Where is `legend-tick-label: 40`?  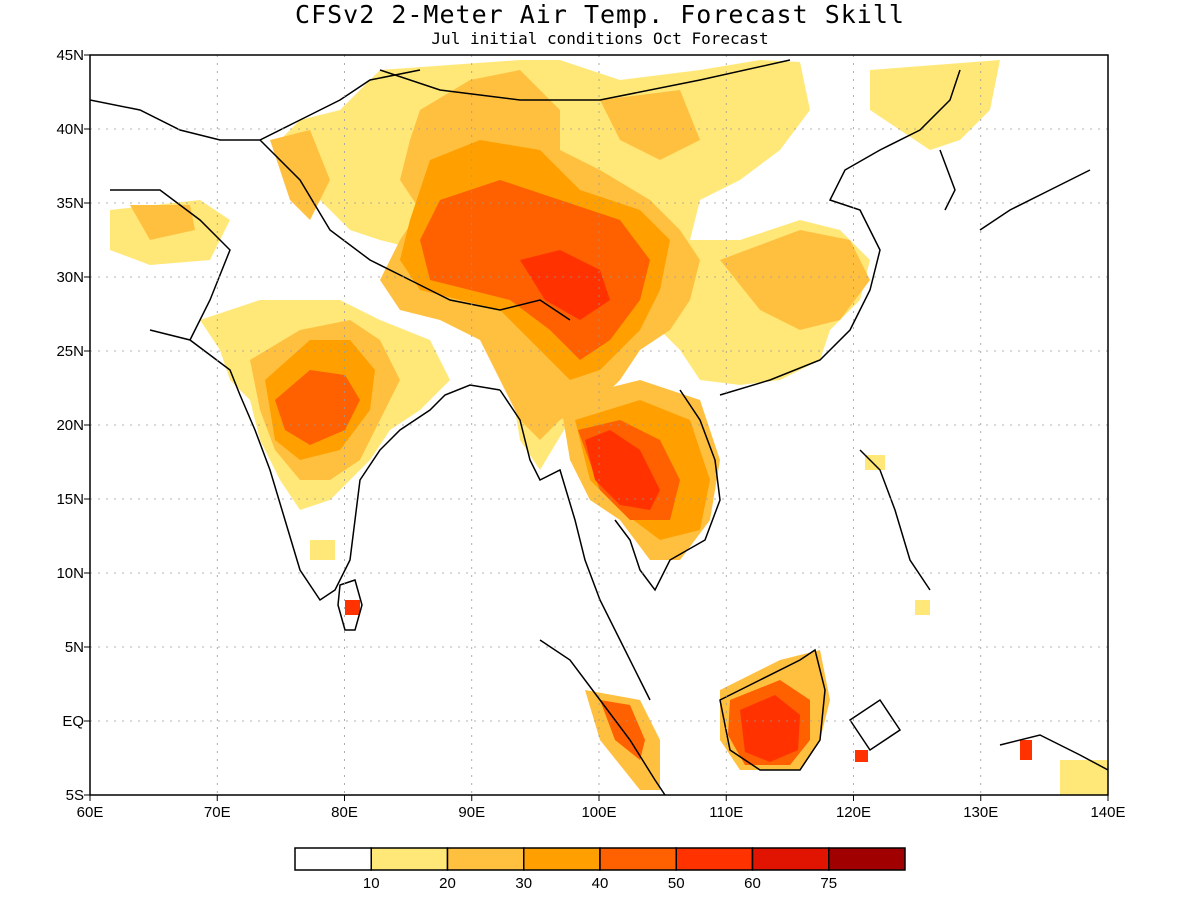
legend-tick-label: 40 is located at coordinates (600, 883).